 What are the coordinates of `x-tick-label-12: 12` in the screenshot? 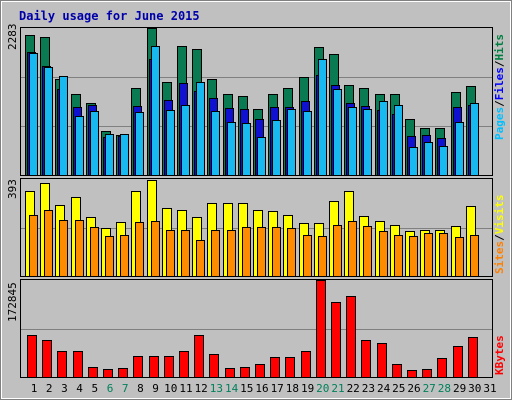 It's located at (201, 388).